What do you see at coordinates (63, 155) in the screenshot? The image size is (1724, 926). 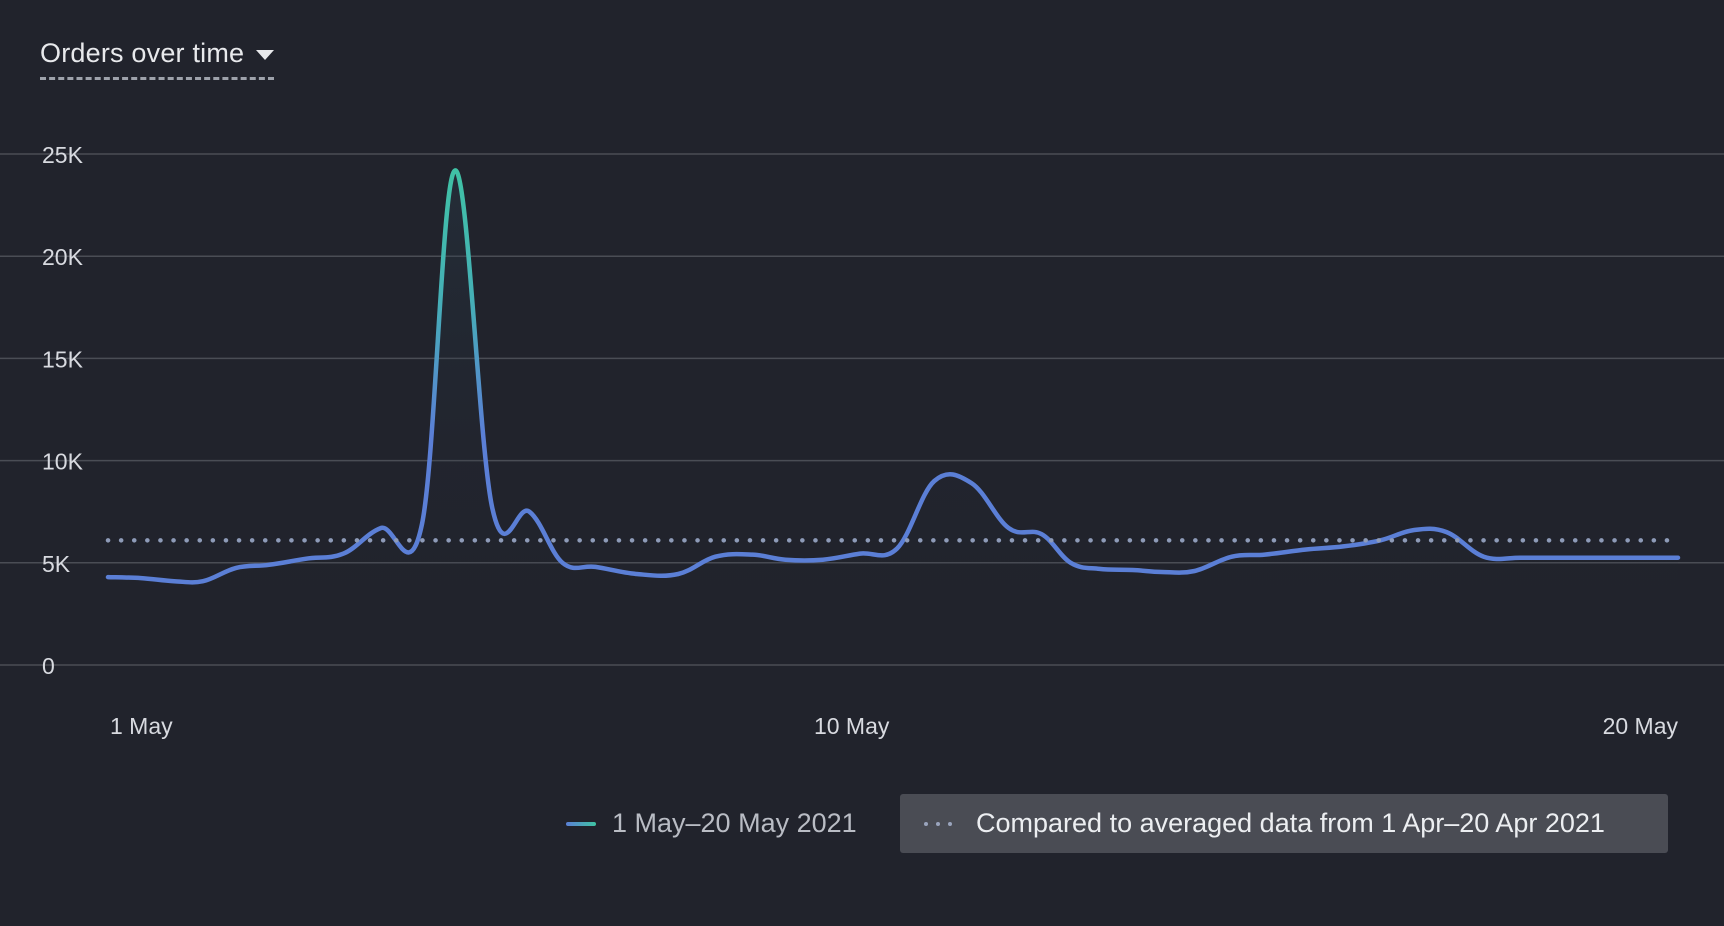 I see `y-tick-label: 25K` at bounding box center [63, 155].